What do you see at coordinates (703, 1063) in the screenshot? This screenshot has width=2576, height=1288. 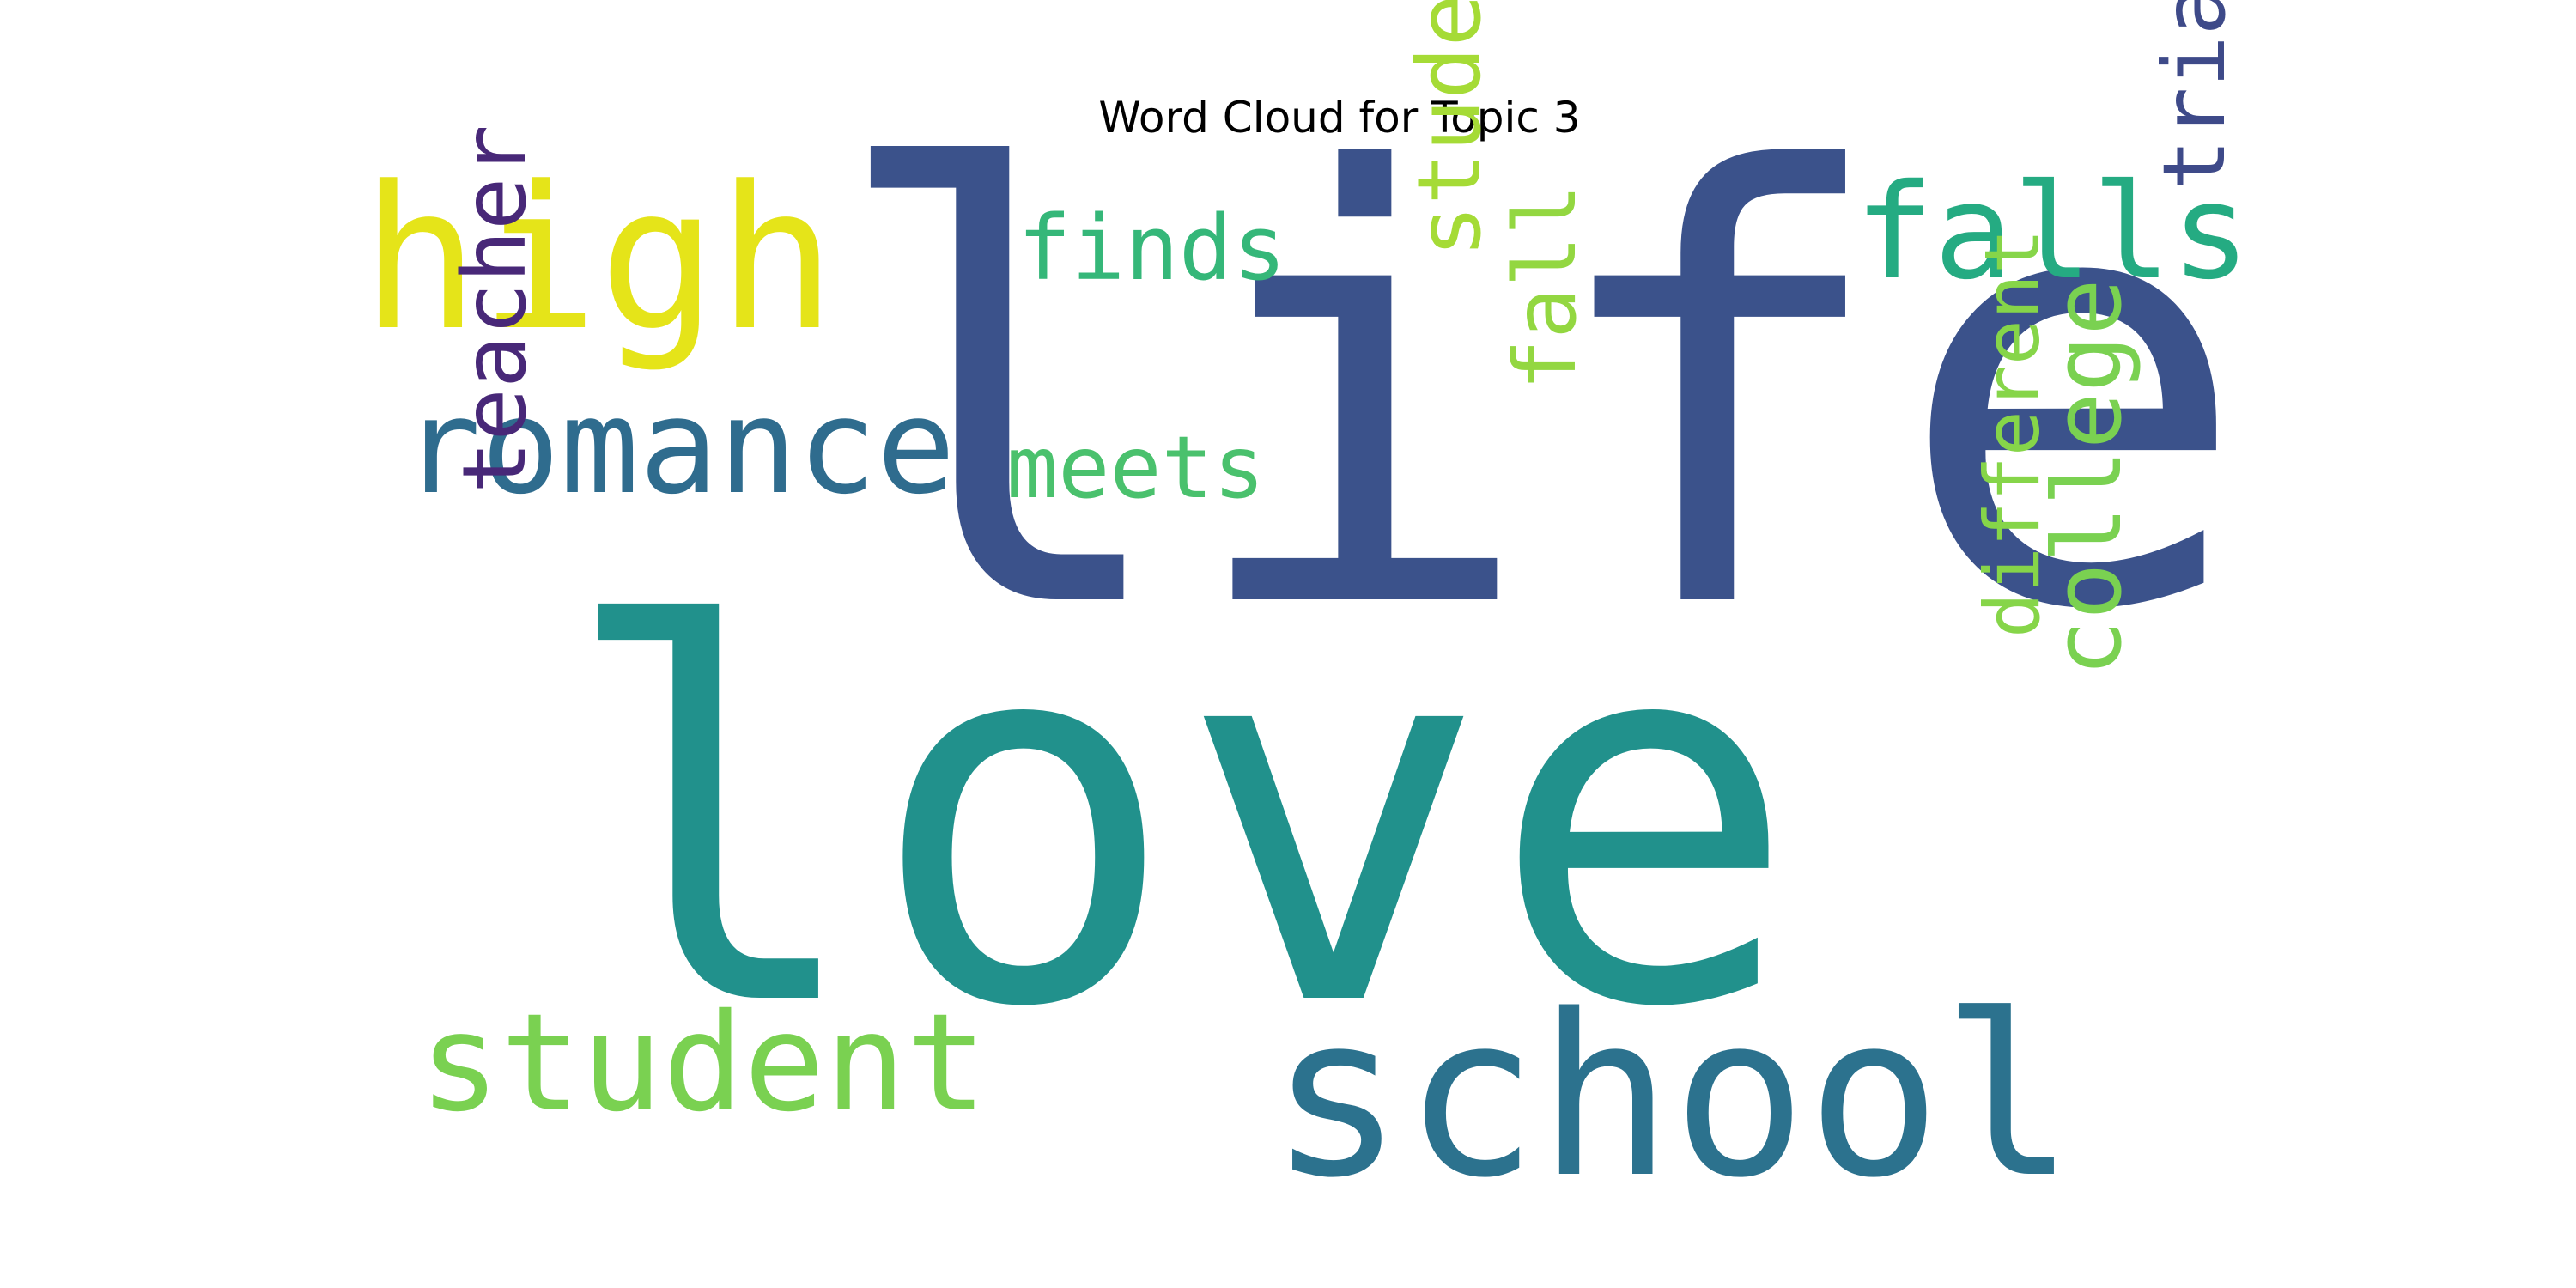 I see `word-student: student` at bounding box center [703, 1063].